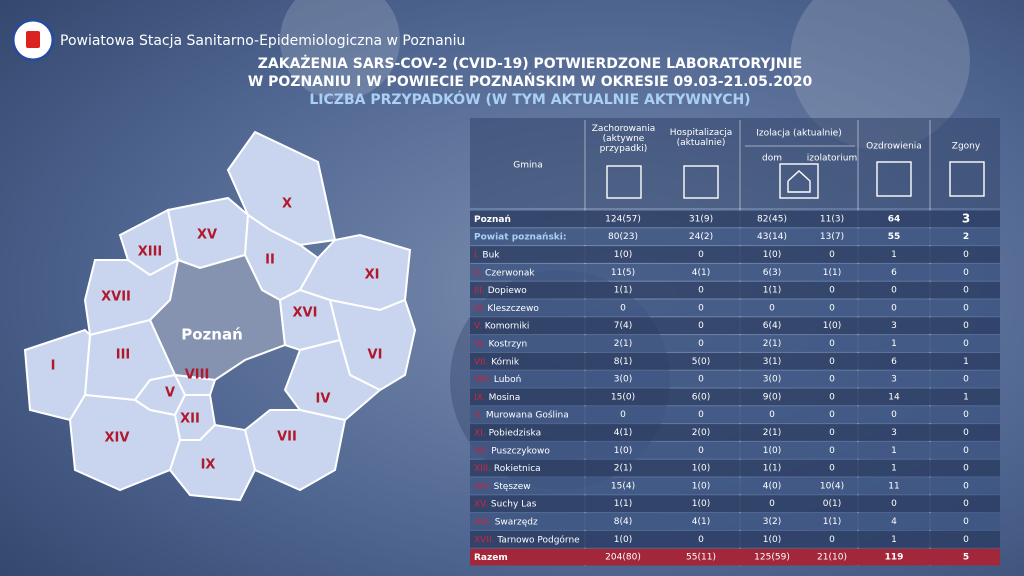 The height and width of the screenshot is (576, 1024). I want to click on row-label: I. Buk, so click(487, 255).